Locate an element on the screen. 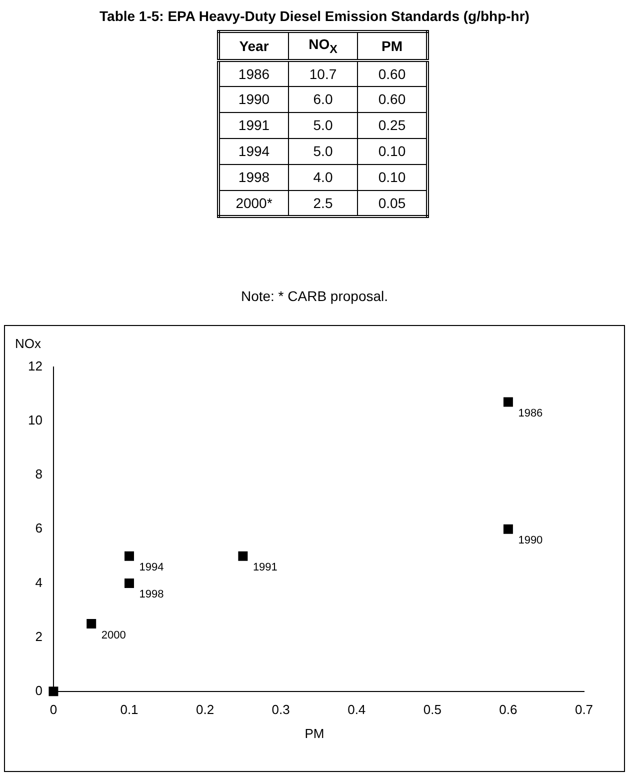 The image size is (629, 780). text: 1990 is located at coordinates (253, 99).